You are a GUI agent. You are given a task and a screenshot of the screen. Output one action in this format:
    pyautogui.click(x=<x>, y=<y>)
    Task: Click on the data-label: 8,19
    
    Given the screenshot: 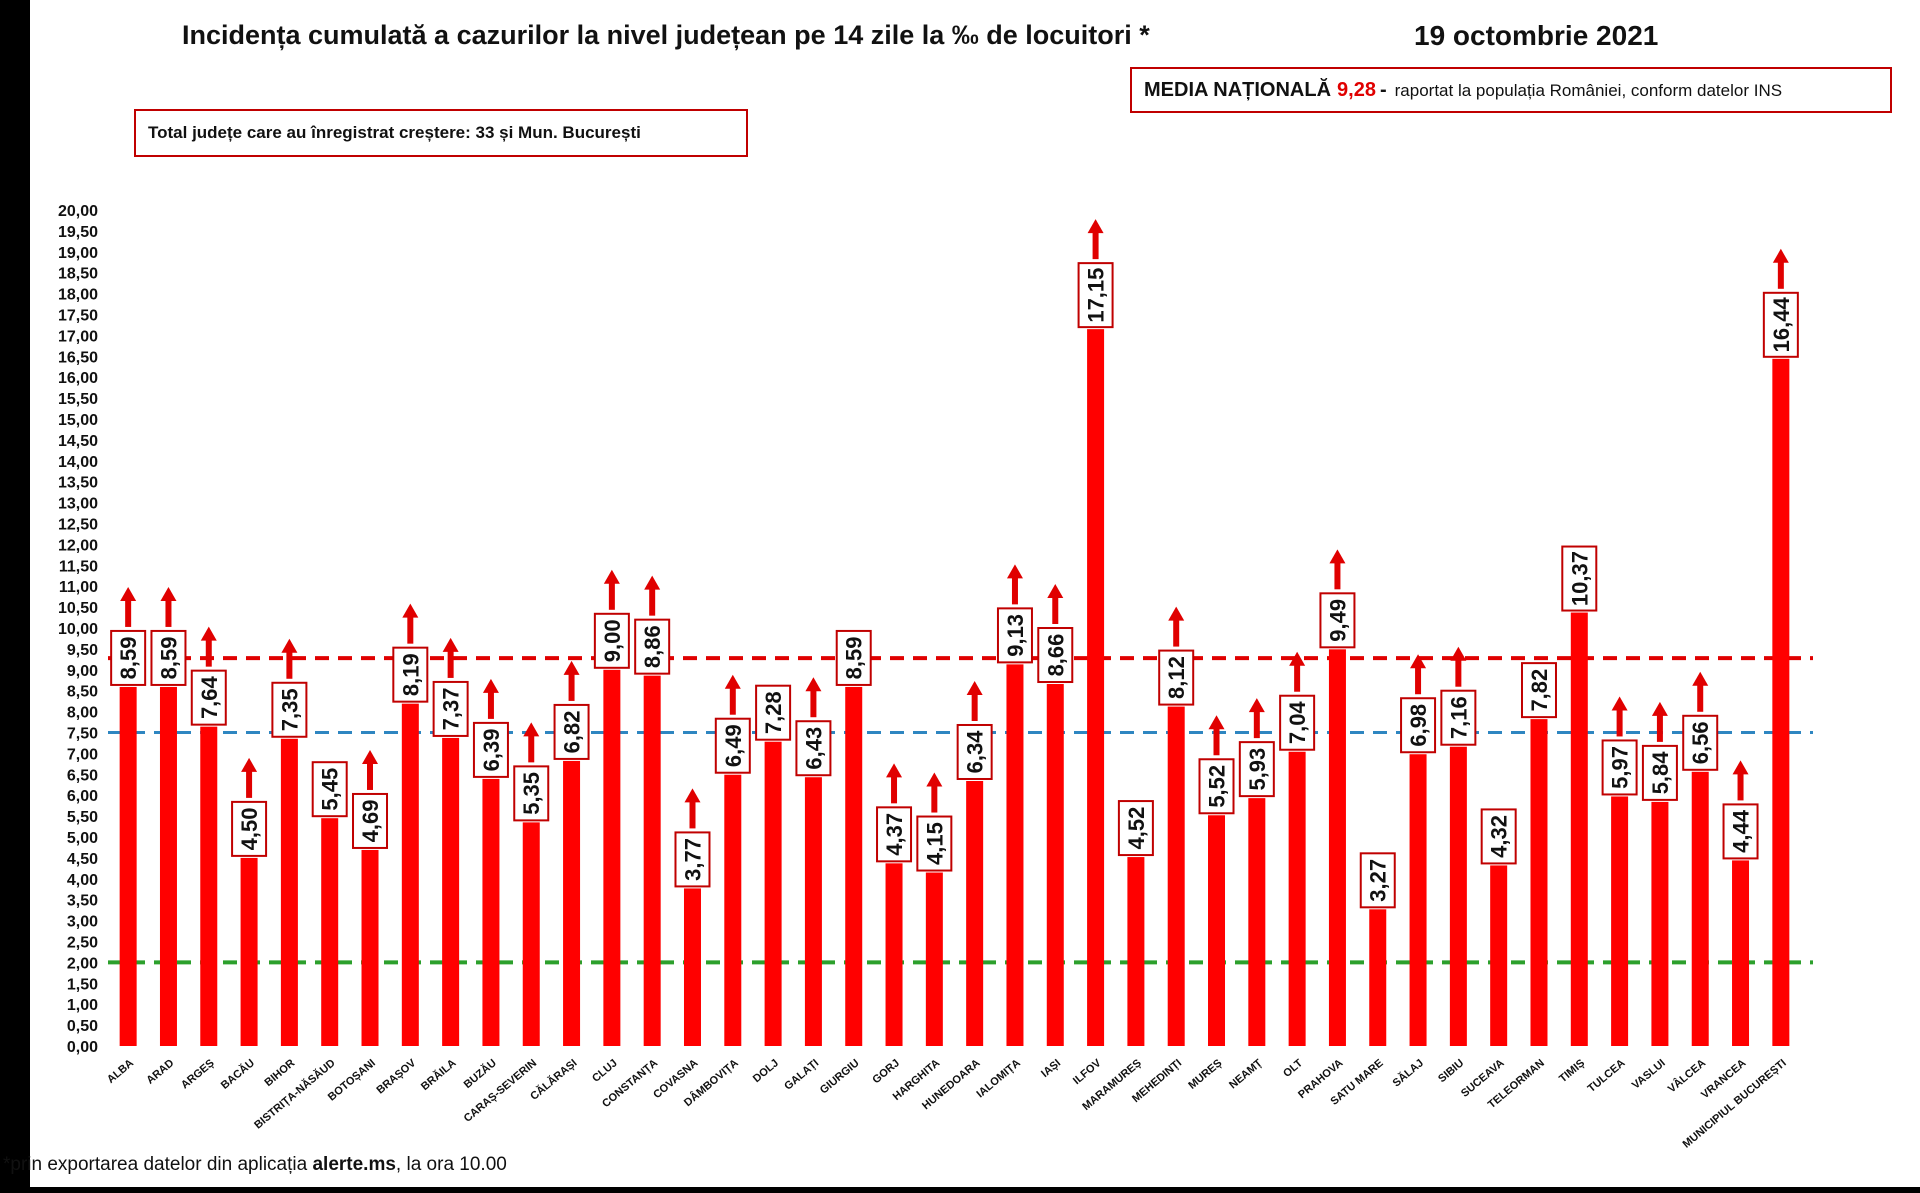 What is the action you would take?
    pyautogui.click(x=410, y=674)
    